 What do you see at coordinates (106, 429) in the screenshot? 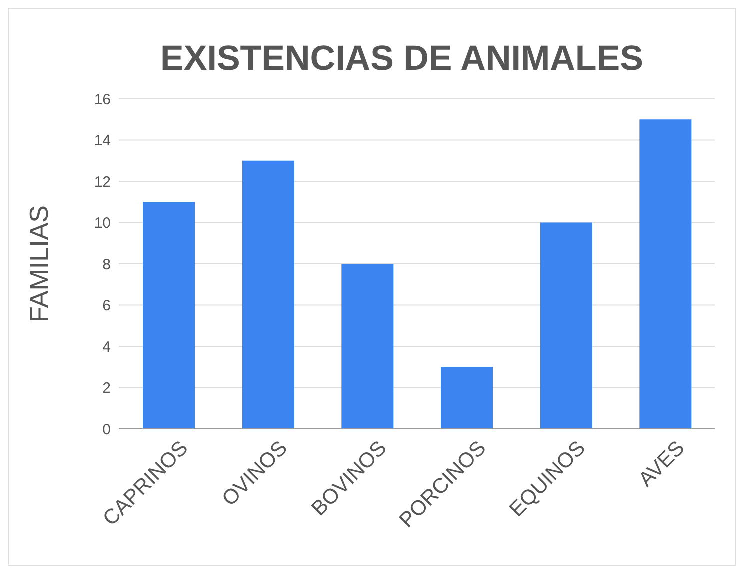
I see `y-tick-label: 0` at bounding box center [106, 429].